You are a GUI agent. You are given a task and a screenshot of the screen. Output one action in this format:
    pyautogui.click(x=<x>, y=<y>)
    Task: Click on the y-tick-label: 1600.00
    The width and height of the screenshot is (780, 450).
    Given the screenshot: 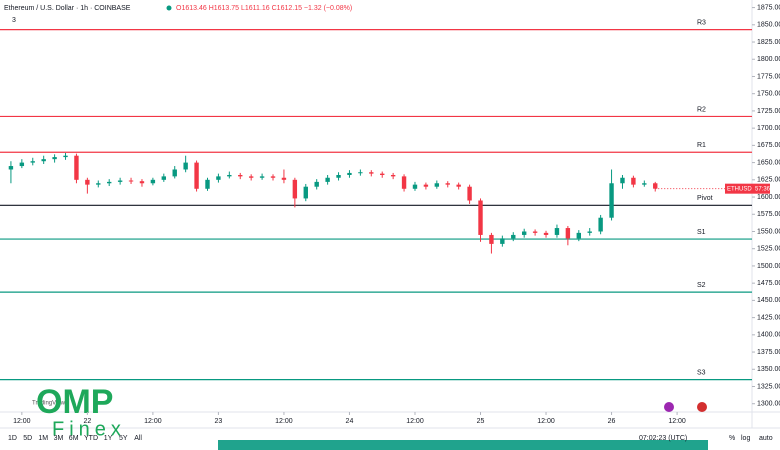 What is the action you would take?
    pyautogui.click(x=768, y=197)
    